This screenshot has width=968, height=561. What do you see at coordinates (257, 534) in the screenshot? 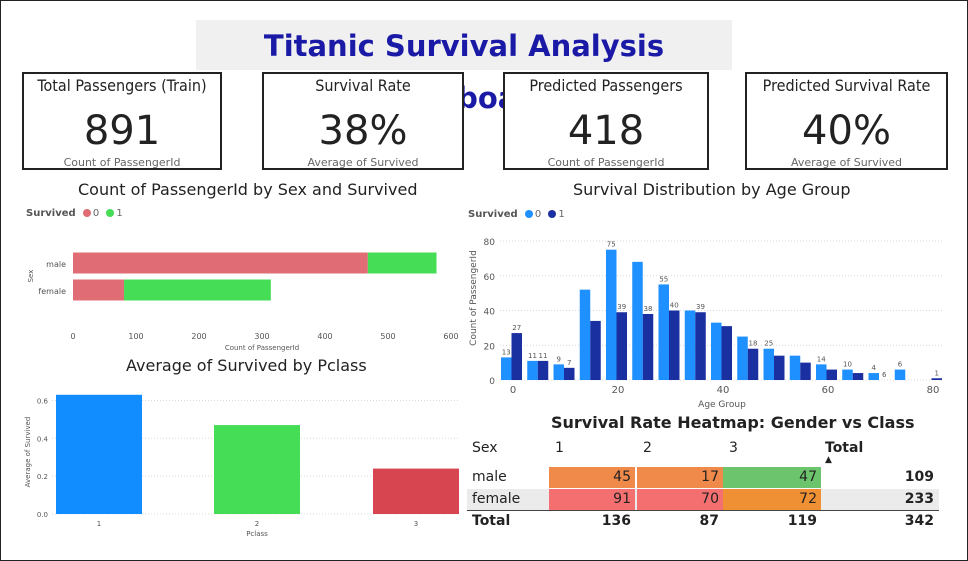
I see `x-axis-label: Pclass` at bounding box center [257, 534].